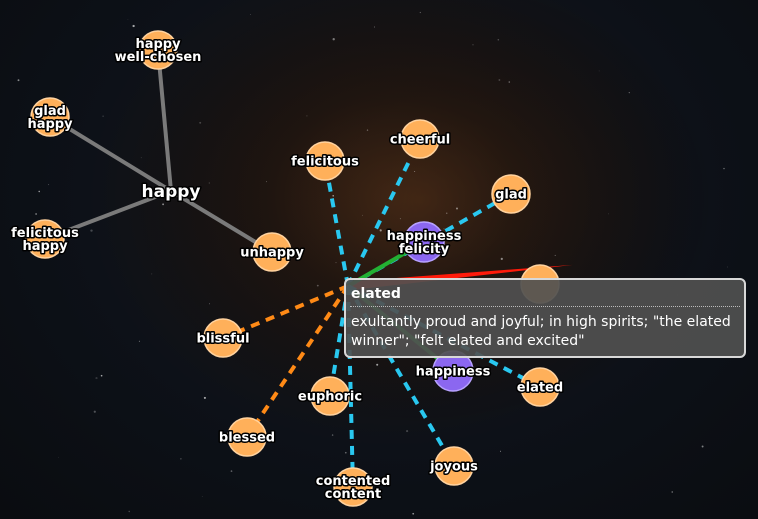 This screenshot has width=758, height=519. I want to click on node-label: elated, so click(540, 388).